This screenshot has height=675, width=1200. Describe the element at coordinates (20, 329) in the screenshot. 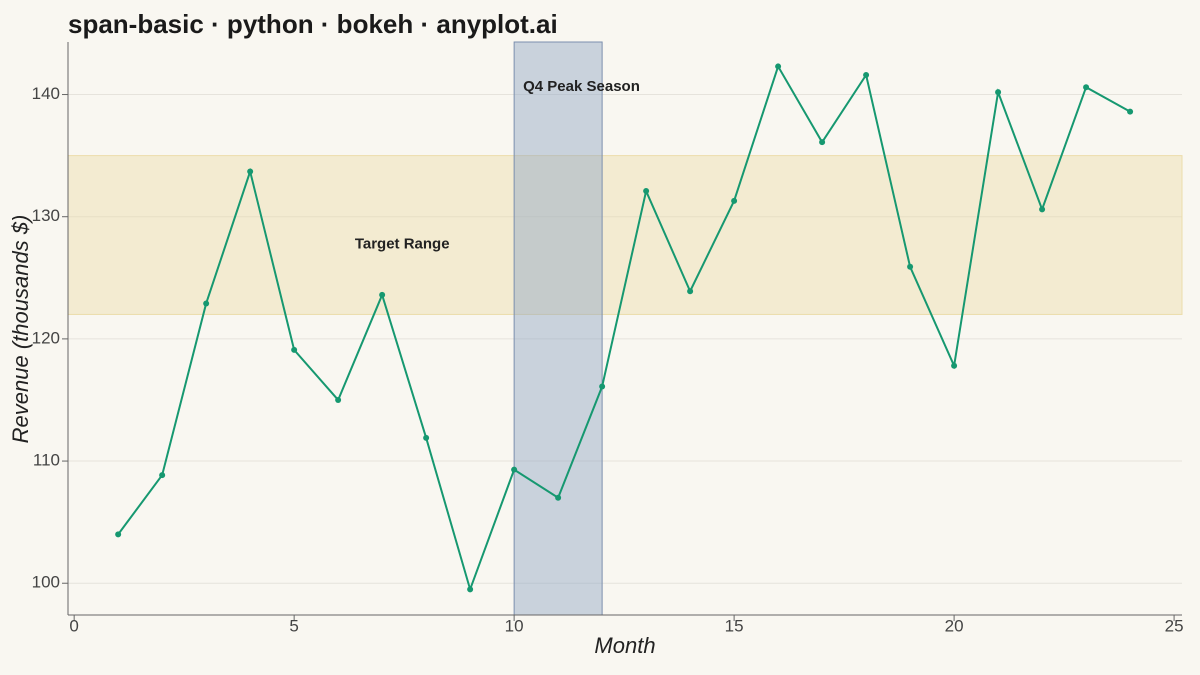

I see `y-axis-label: Revenue (thousands $)` at that location.